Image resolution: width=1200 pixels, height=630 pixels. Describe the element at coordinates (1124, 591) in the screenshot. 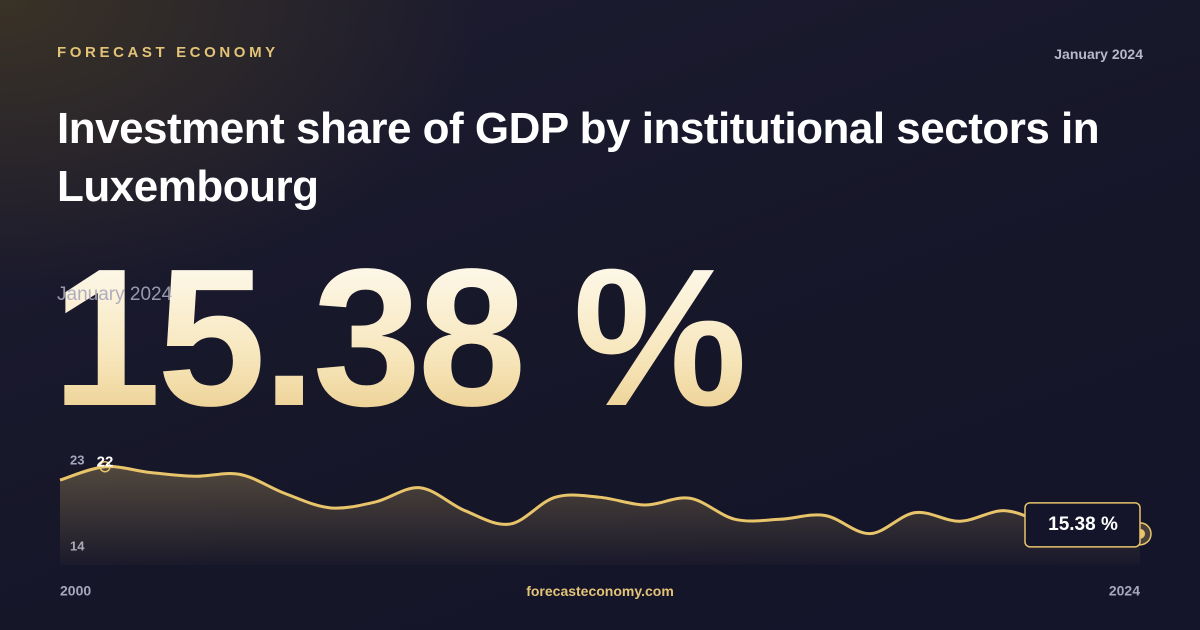

I see `x-tick-label: 2024` at that location.